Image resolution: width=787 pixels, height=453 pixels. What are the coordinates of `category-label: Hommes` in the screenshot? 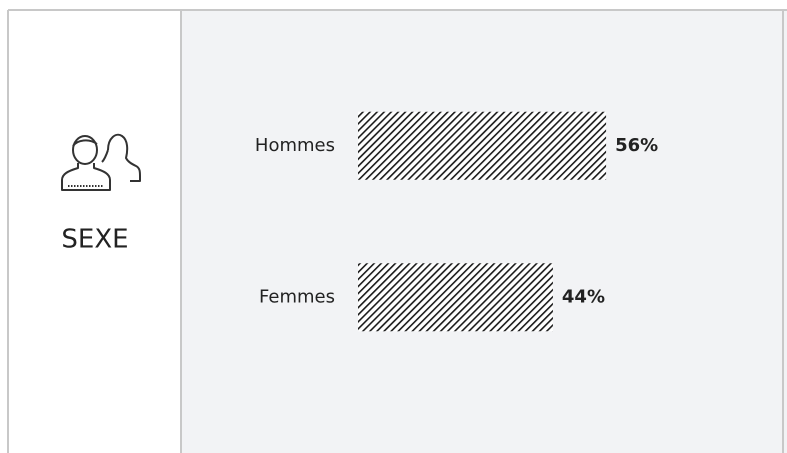 It's located at (295, 145).